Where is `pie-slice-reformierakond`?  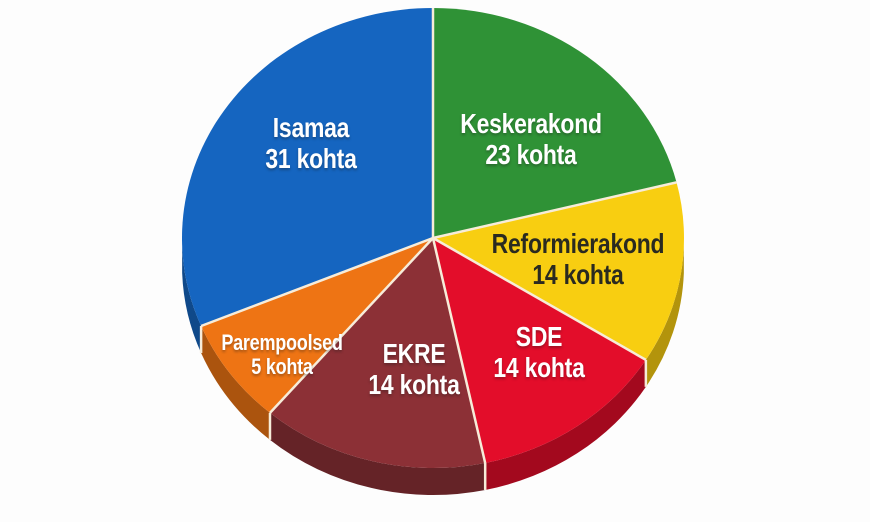 pie-slice-reformierakond is located at coordinates (558, 271).